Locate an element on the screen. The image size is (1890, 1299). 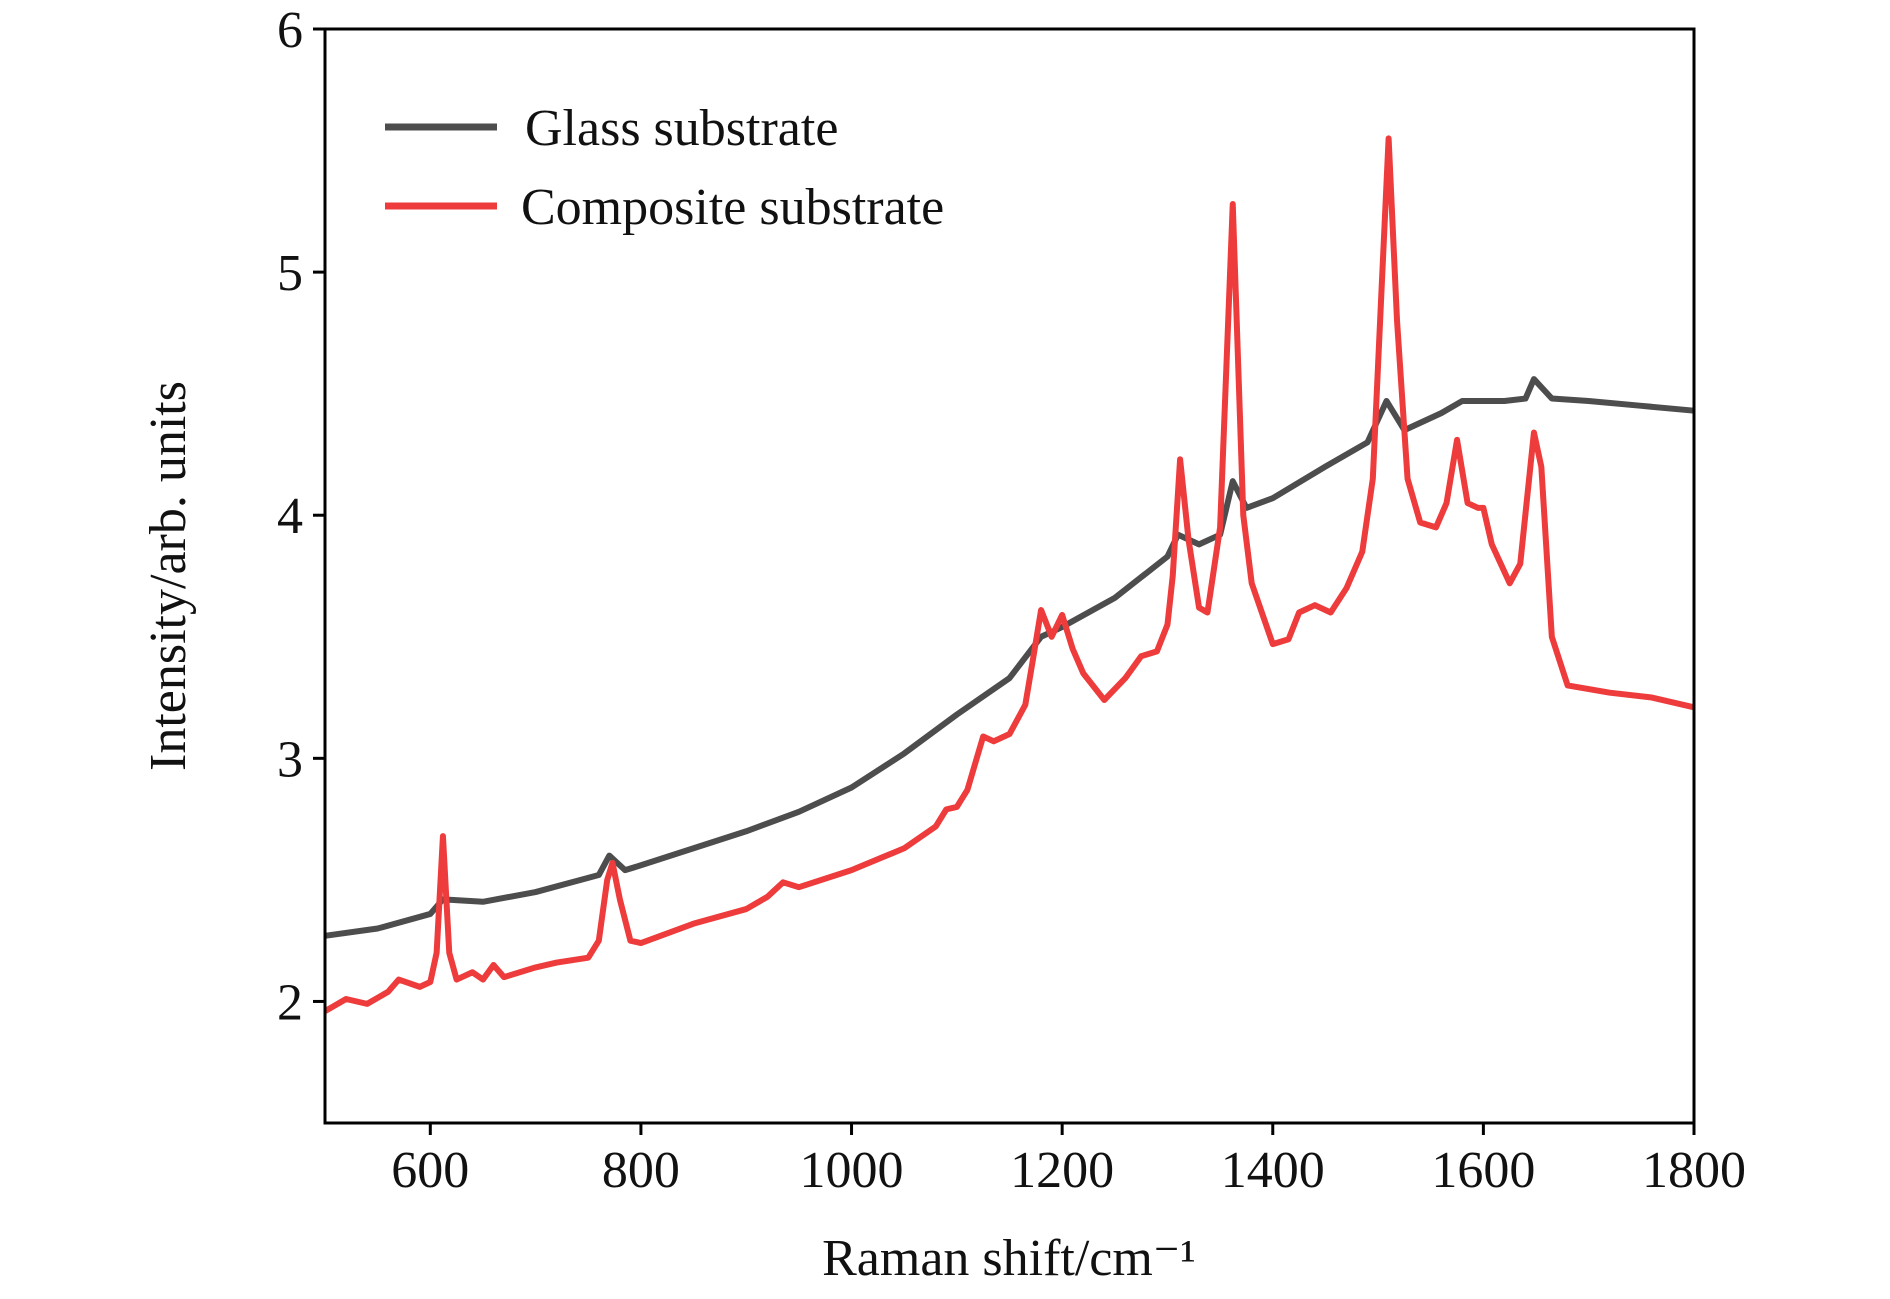
x-axis-label: Raman shift/cm⁻¹ is located at coordinates (1009, 1258).